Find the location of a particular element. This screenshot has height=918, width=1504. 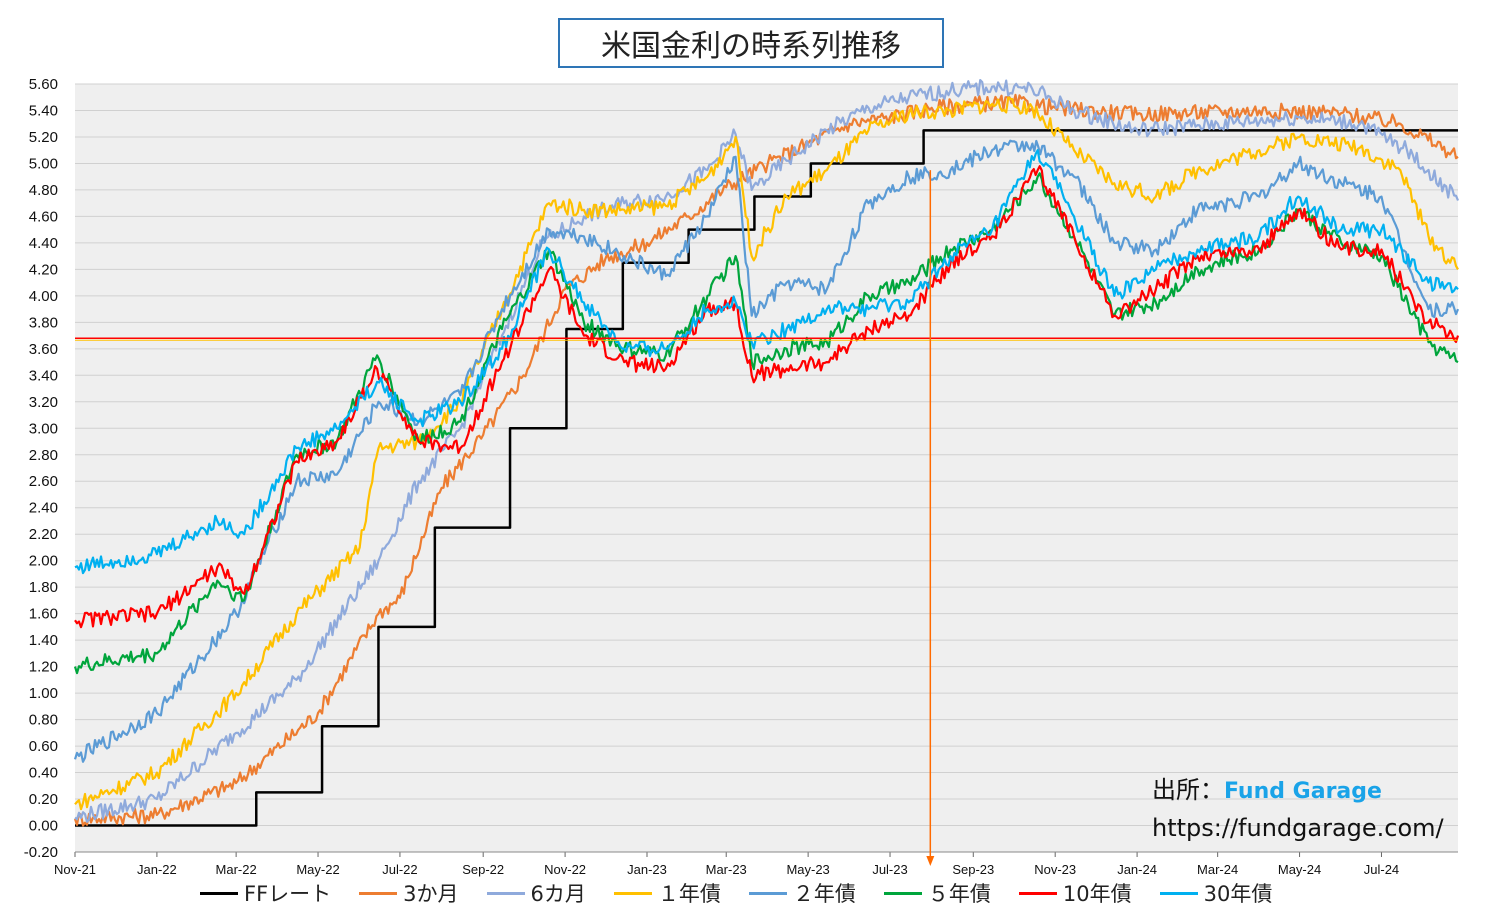

legend-item: 30年債 is located at coordinates (1216, 893).